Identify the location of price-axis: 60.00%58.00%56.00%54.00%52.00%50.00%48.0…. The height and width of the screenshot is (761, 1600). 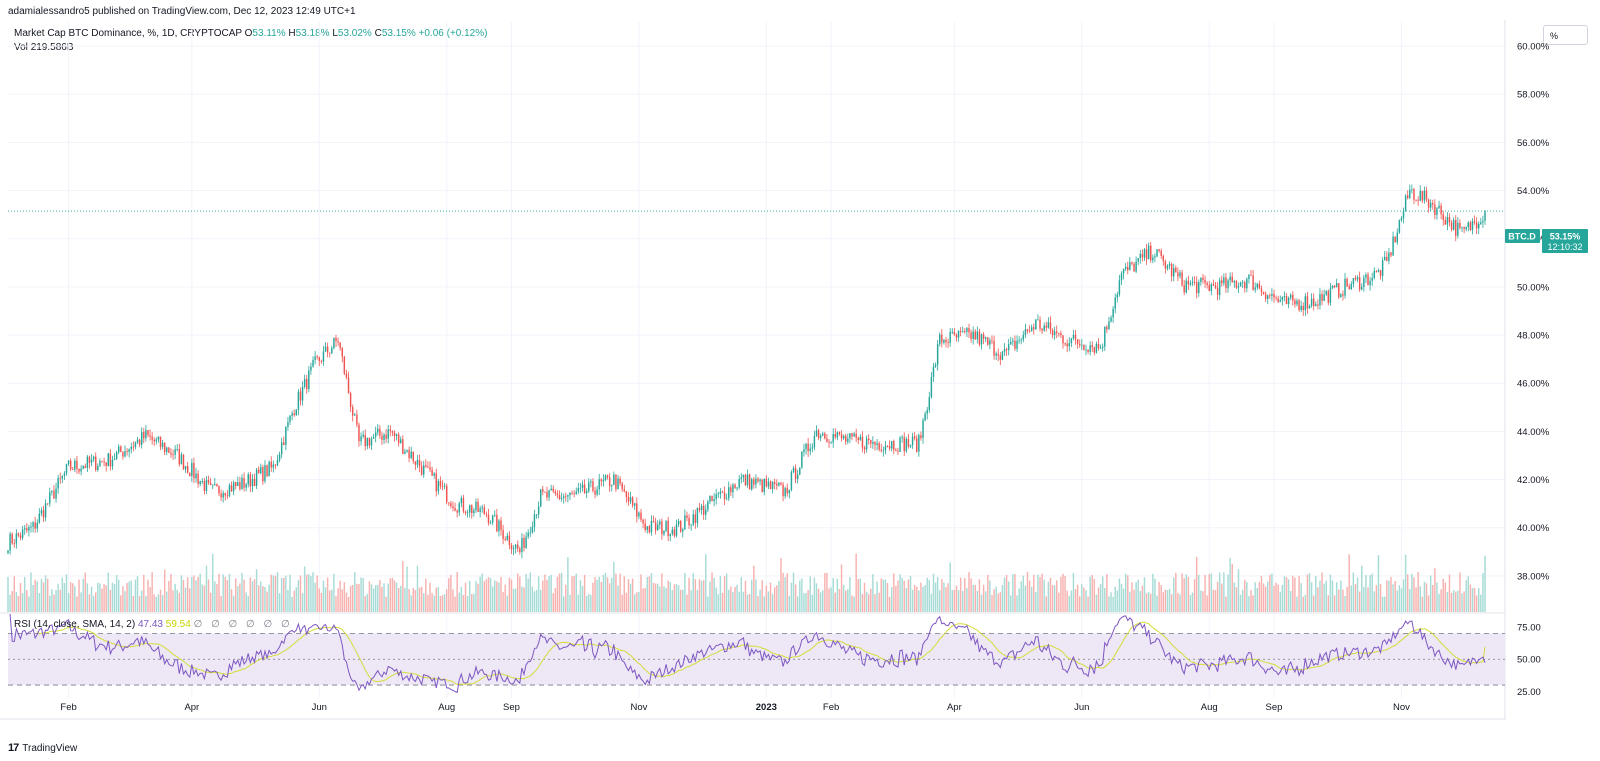
(1533, 370).